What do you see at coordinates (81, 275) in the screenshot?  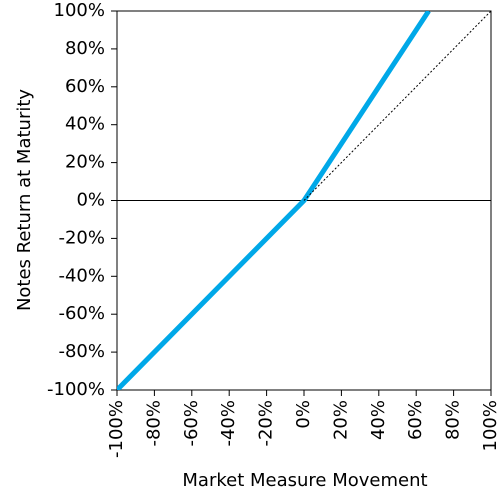 I see `y-tick-label: -40%` at bounding box center [81, 275].